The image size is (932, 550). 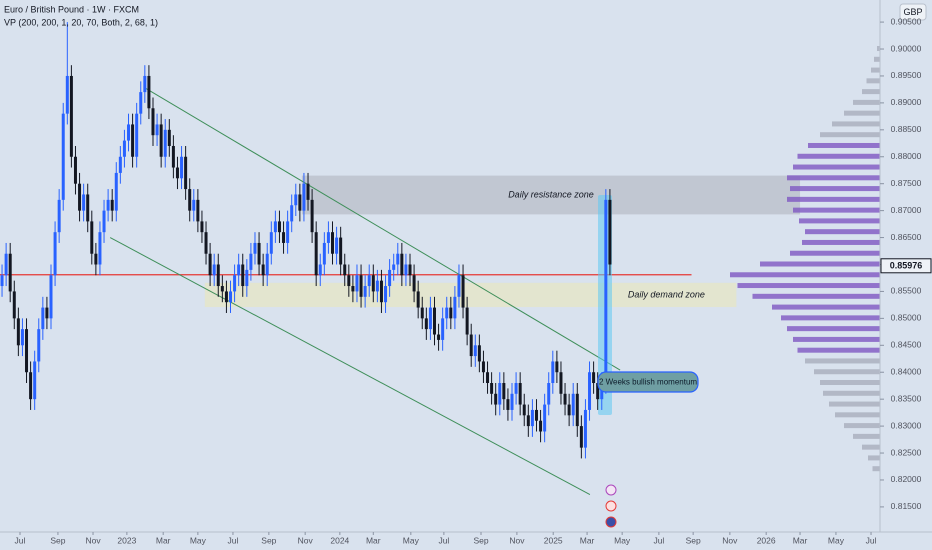 I want to click on x-tick-label: 2024, so click(x=339, y=540).